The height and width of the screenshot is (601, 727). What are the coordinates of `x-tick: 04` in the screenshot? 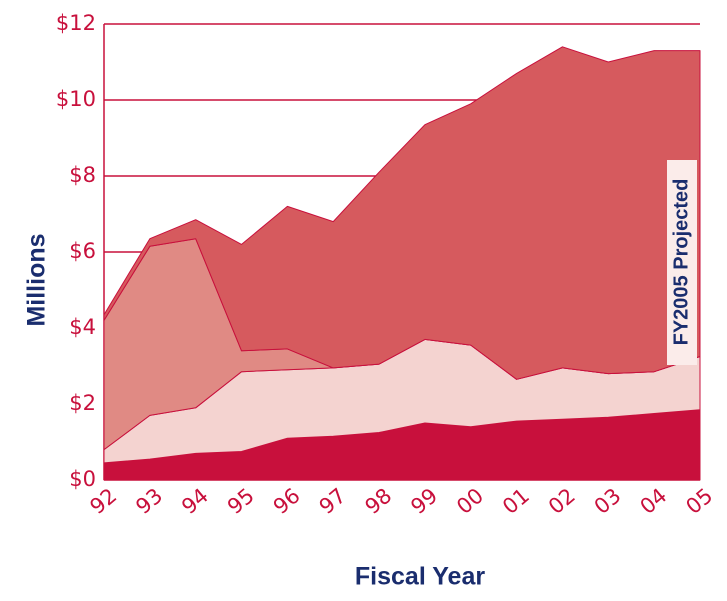 It's located at (654, 501).